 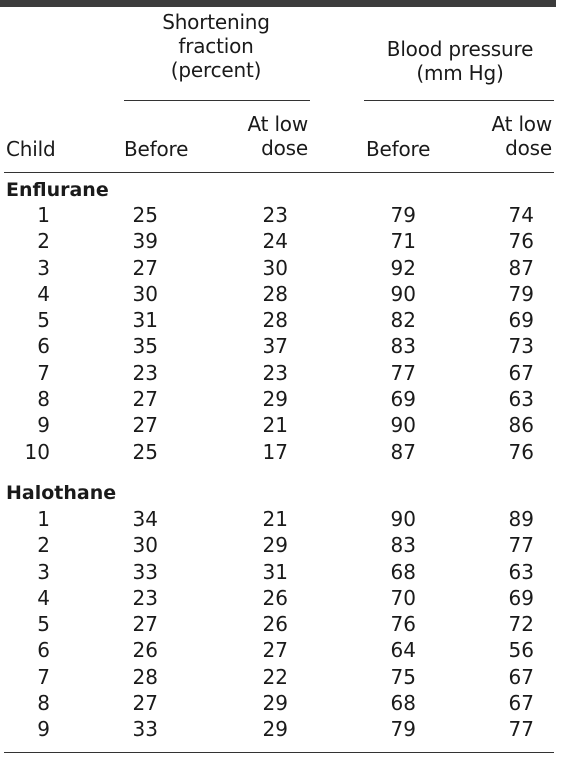 What do you see at coordinates (285, 320) in the screenshot?
I see `table-row: 5 31 28 82 69` at bounding box center [285, 320].